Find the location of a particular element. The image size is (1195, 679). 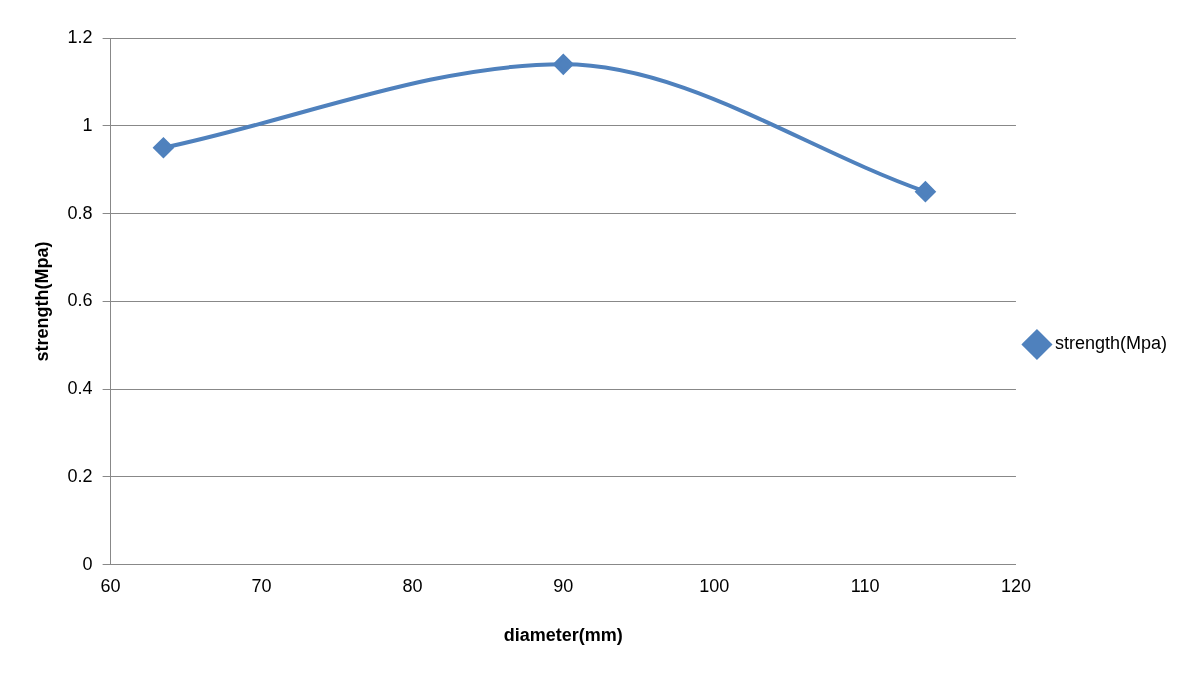

y-tick-label: 1.2 is located at coordinates (80, 36).